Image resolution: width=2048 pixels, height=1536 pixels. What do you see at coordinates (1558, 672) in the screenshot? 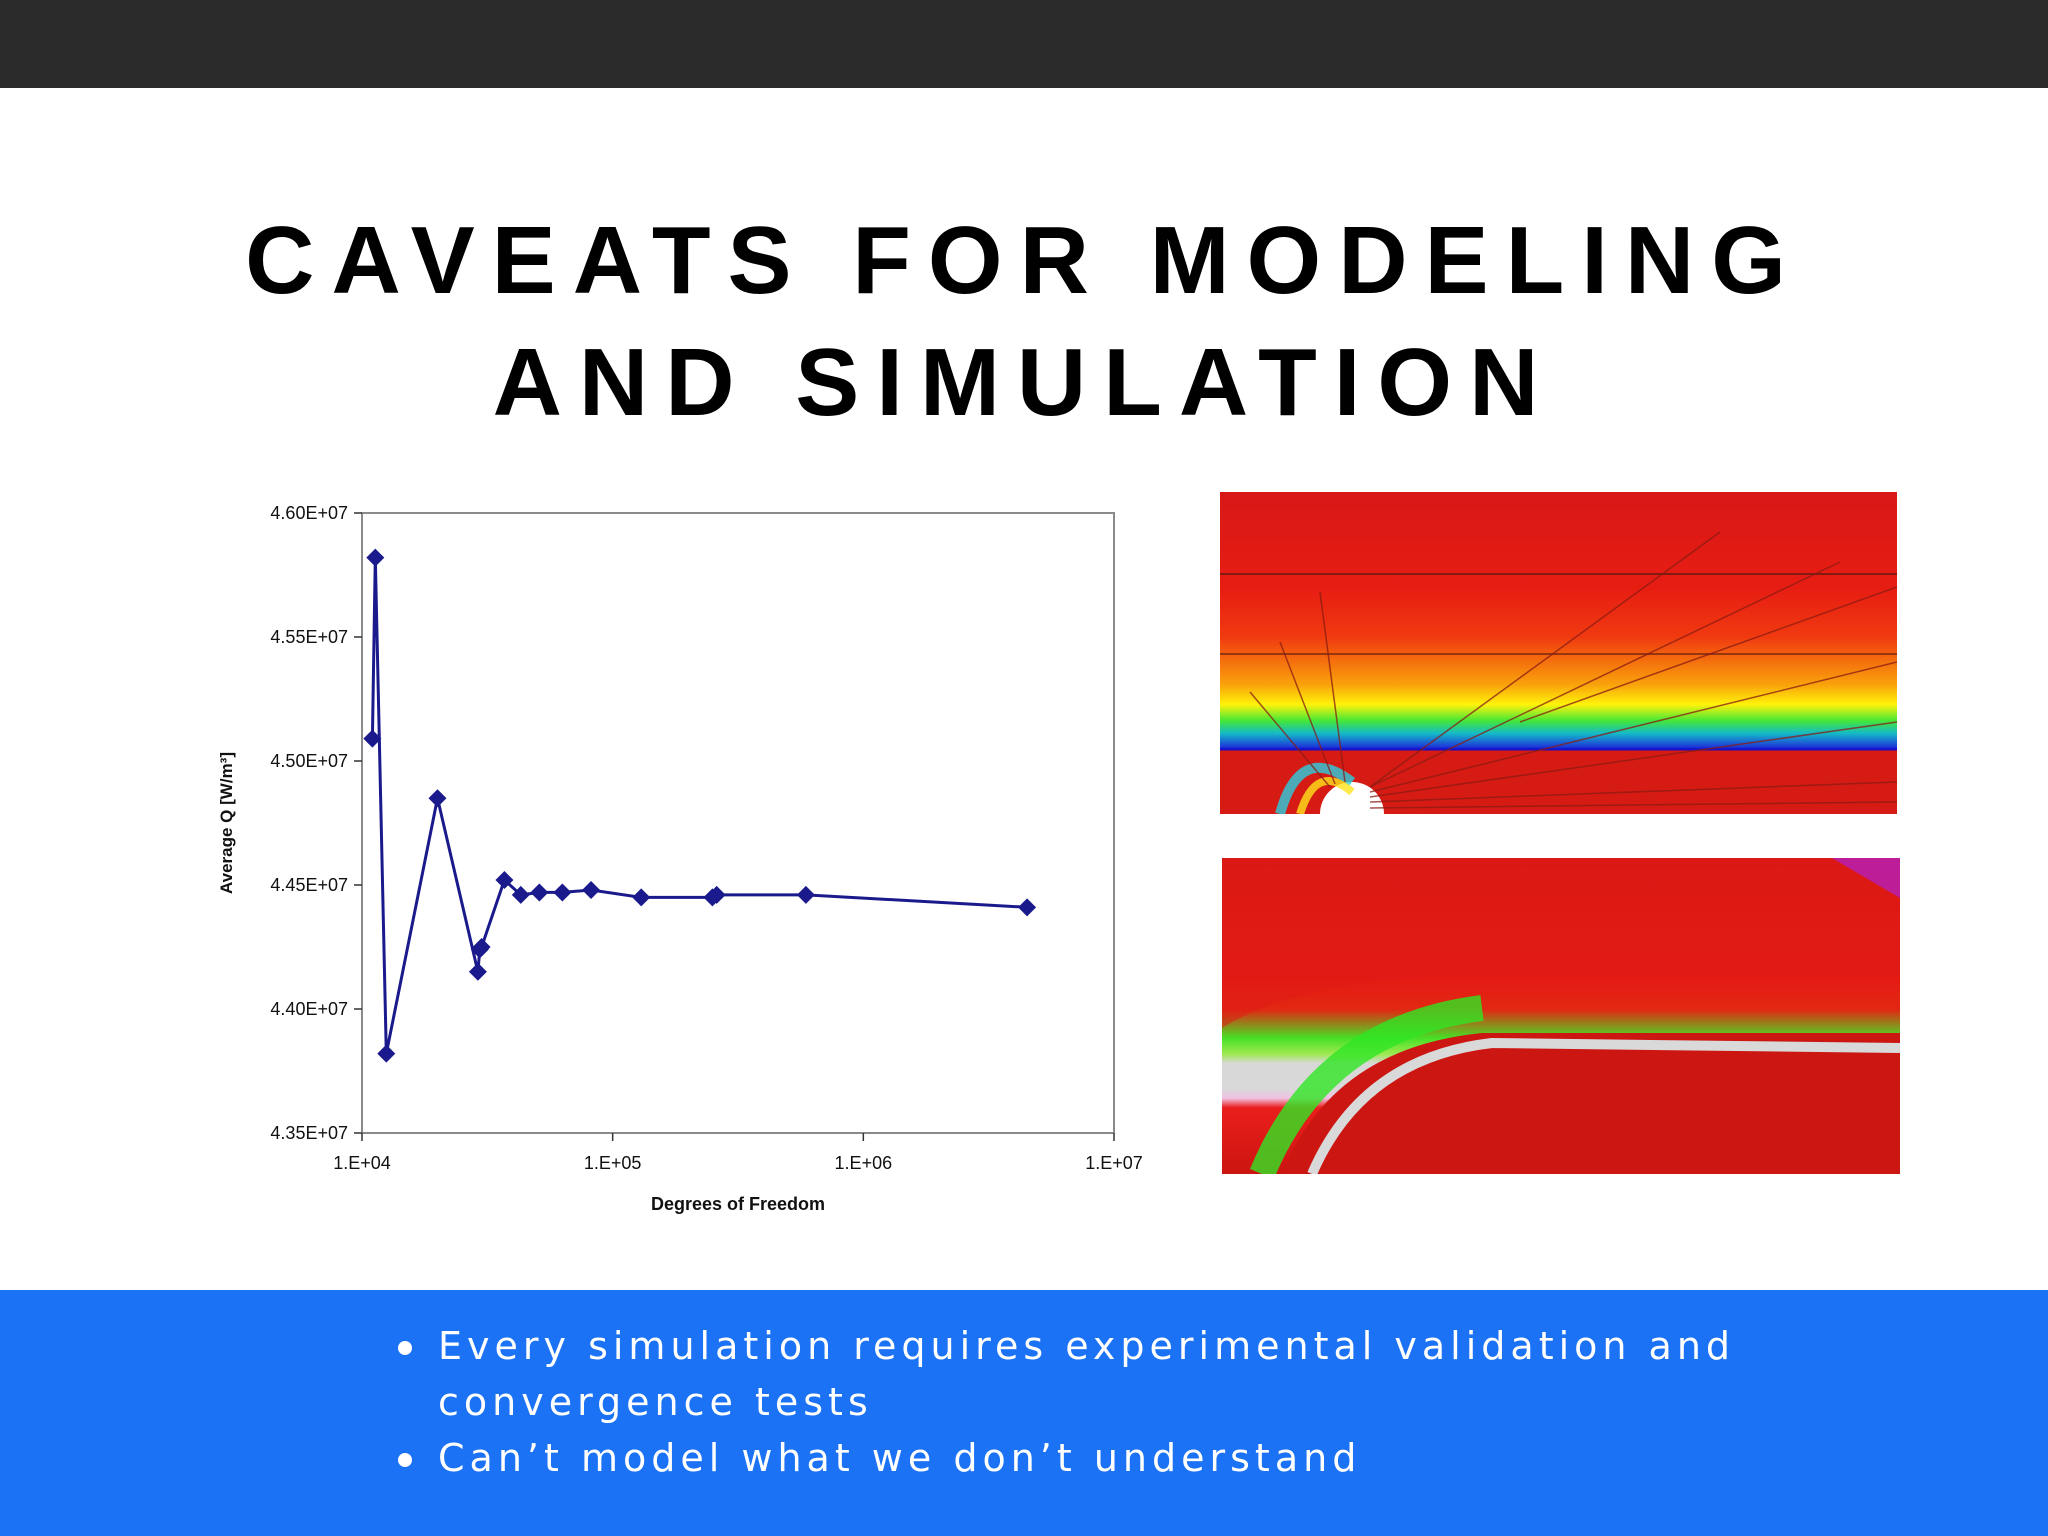
I see `simulation-top-overlay` at bounding box center [1558, 672].